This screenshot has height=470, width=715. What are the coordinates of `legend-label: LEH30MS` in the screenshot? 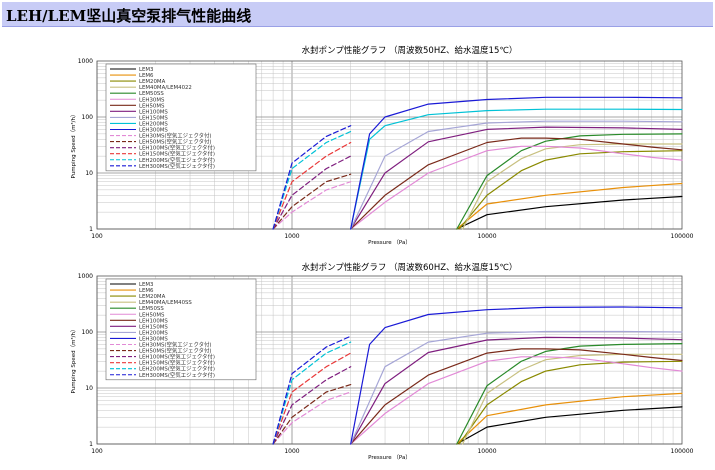 It's located at (152, 100).